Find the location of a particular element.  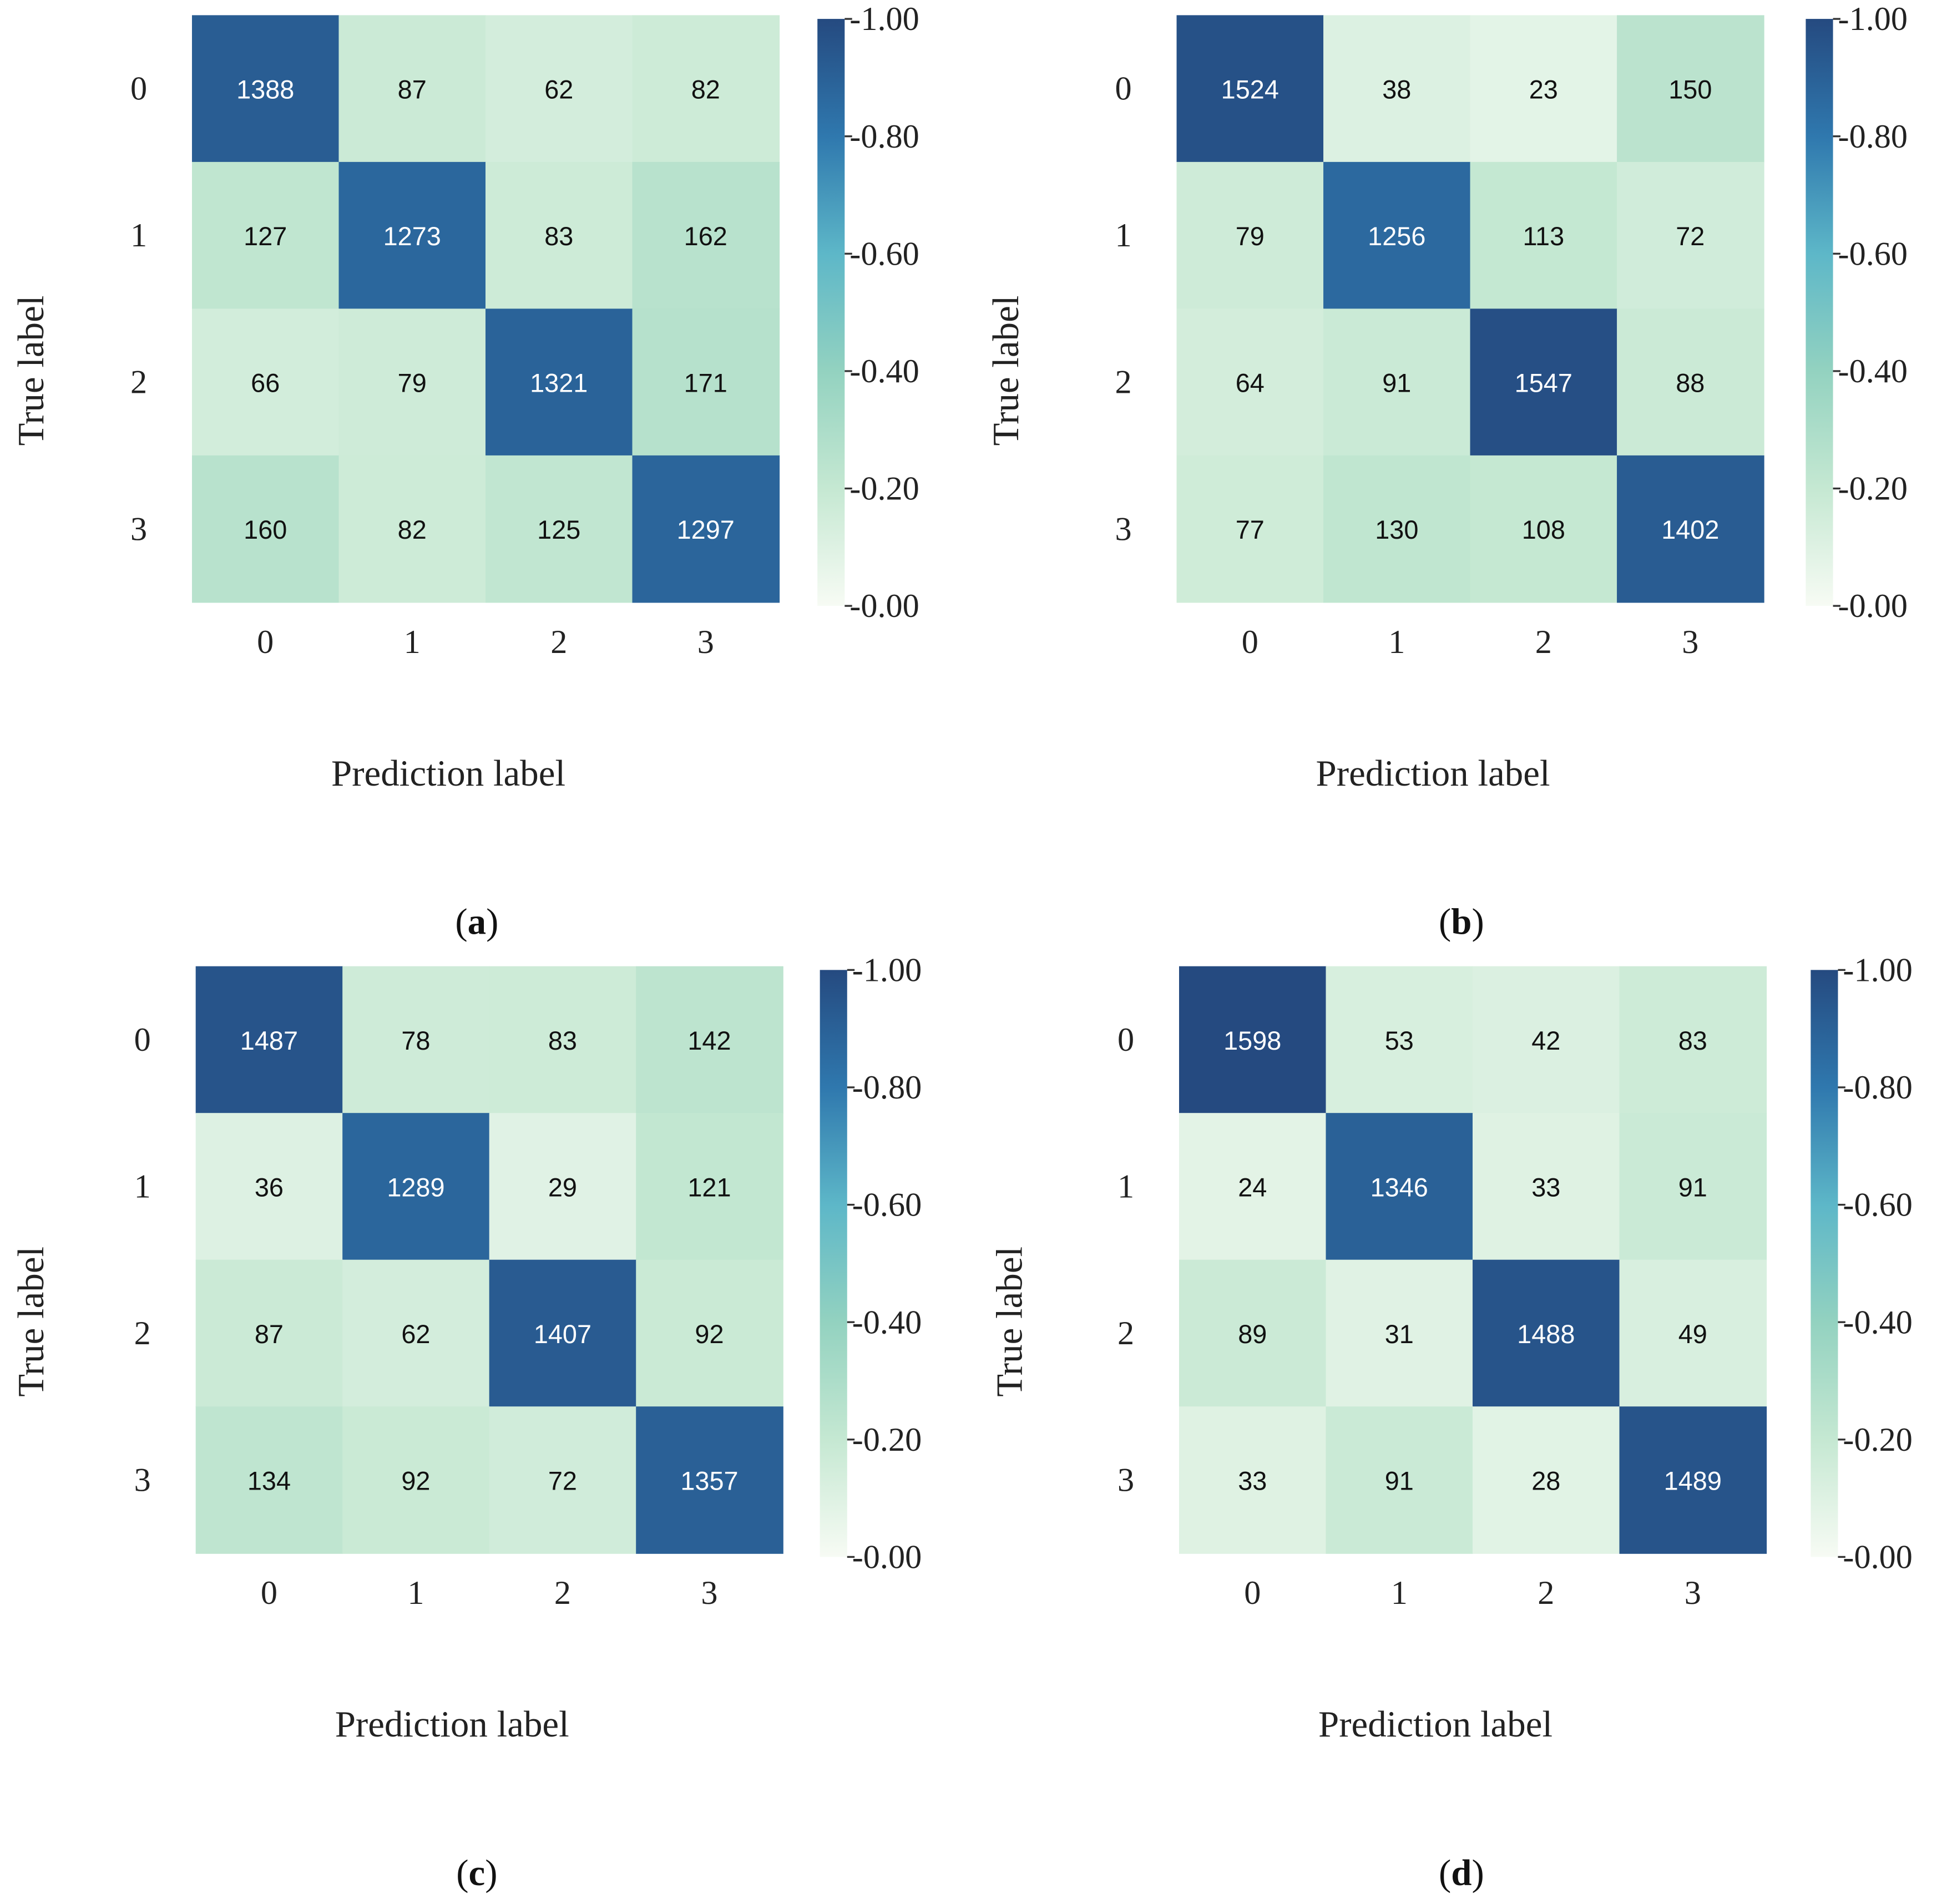

cell-value-label: 23 is located at coordinates (1543, 89).